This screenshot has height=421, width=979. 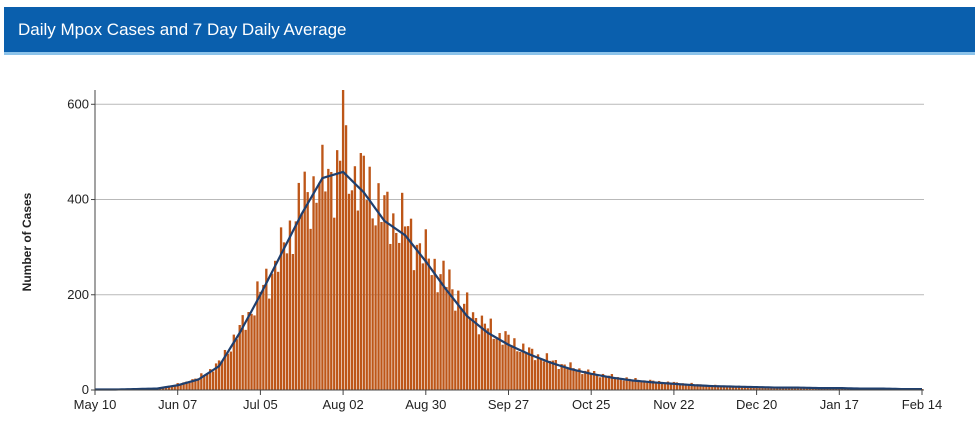 What do you see at coordinates (508, 404) in the screenshot?
I see `x-tick-label: Sep 27` at bounding box center [508, 404].